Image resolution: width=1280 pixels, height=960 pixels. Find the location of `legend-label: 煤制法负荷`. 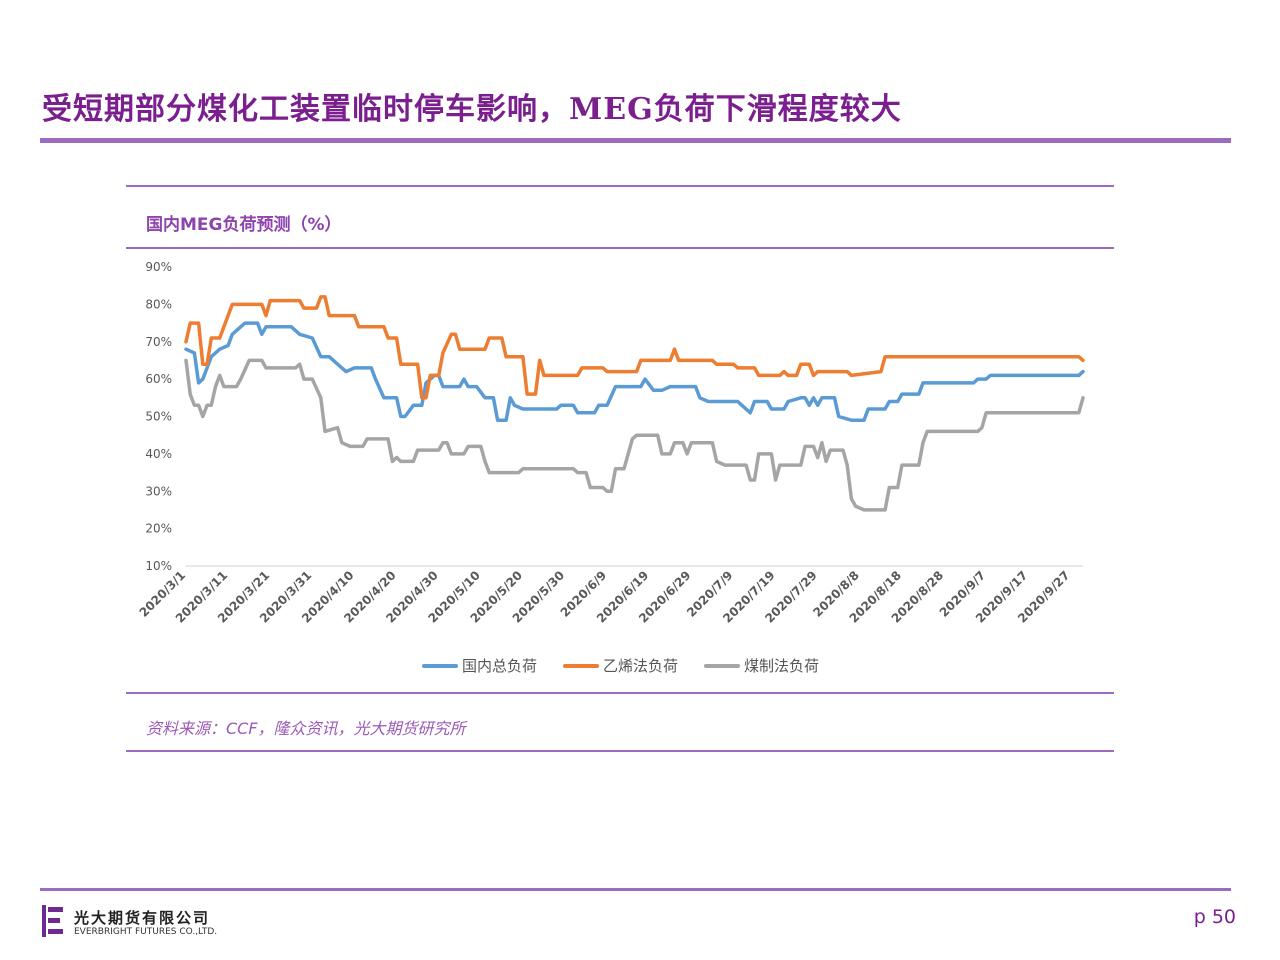

legend-label: 煤制法负荷 is located at coordinates (782, 666).